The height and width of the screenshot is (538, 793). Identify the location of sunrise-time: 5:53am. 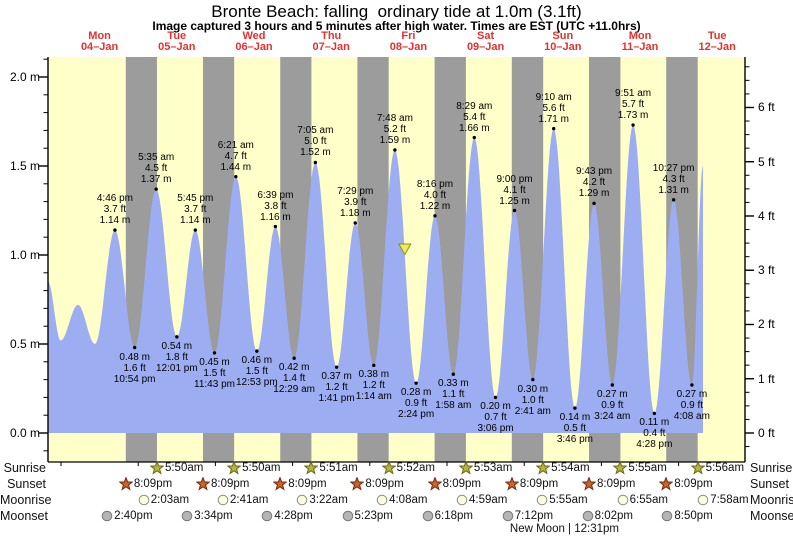
(485, 468).